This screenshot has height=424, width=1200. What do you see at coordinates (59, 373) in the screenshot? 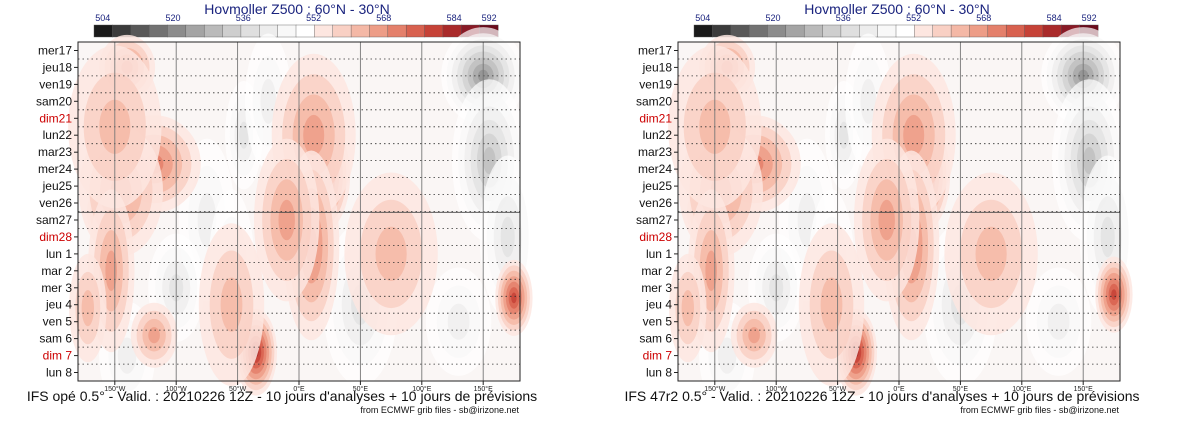
I see `y-tick-label: lun 8` at bounding box center [59, 373].